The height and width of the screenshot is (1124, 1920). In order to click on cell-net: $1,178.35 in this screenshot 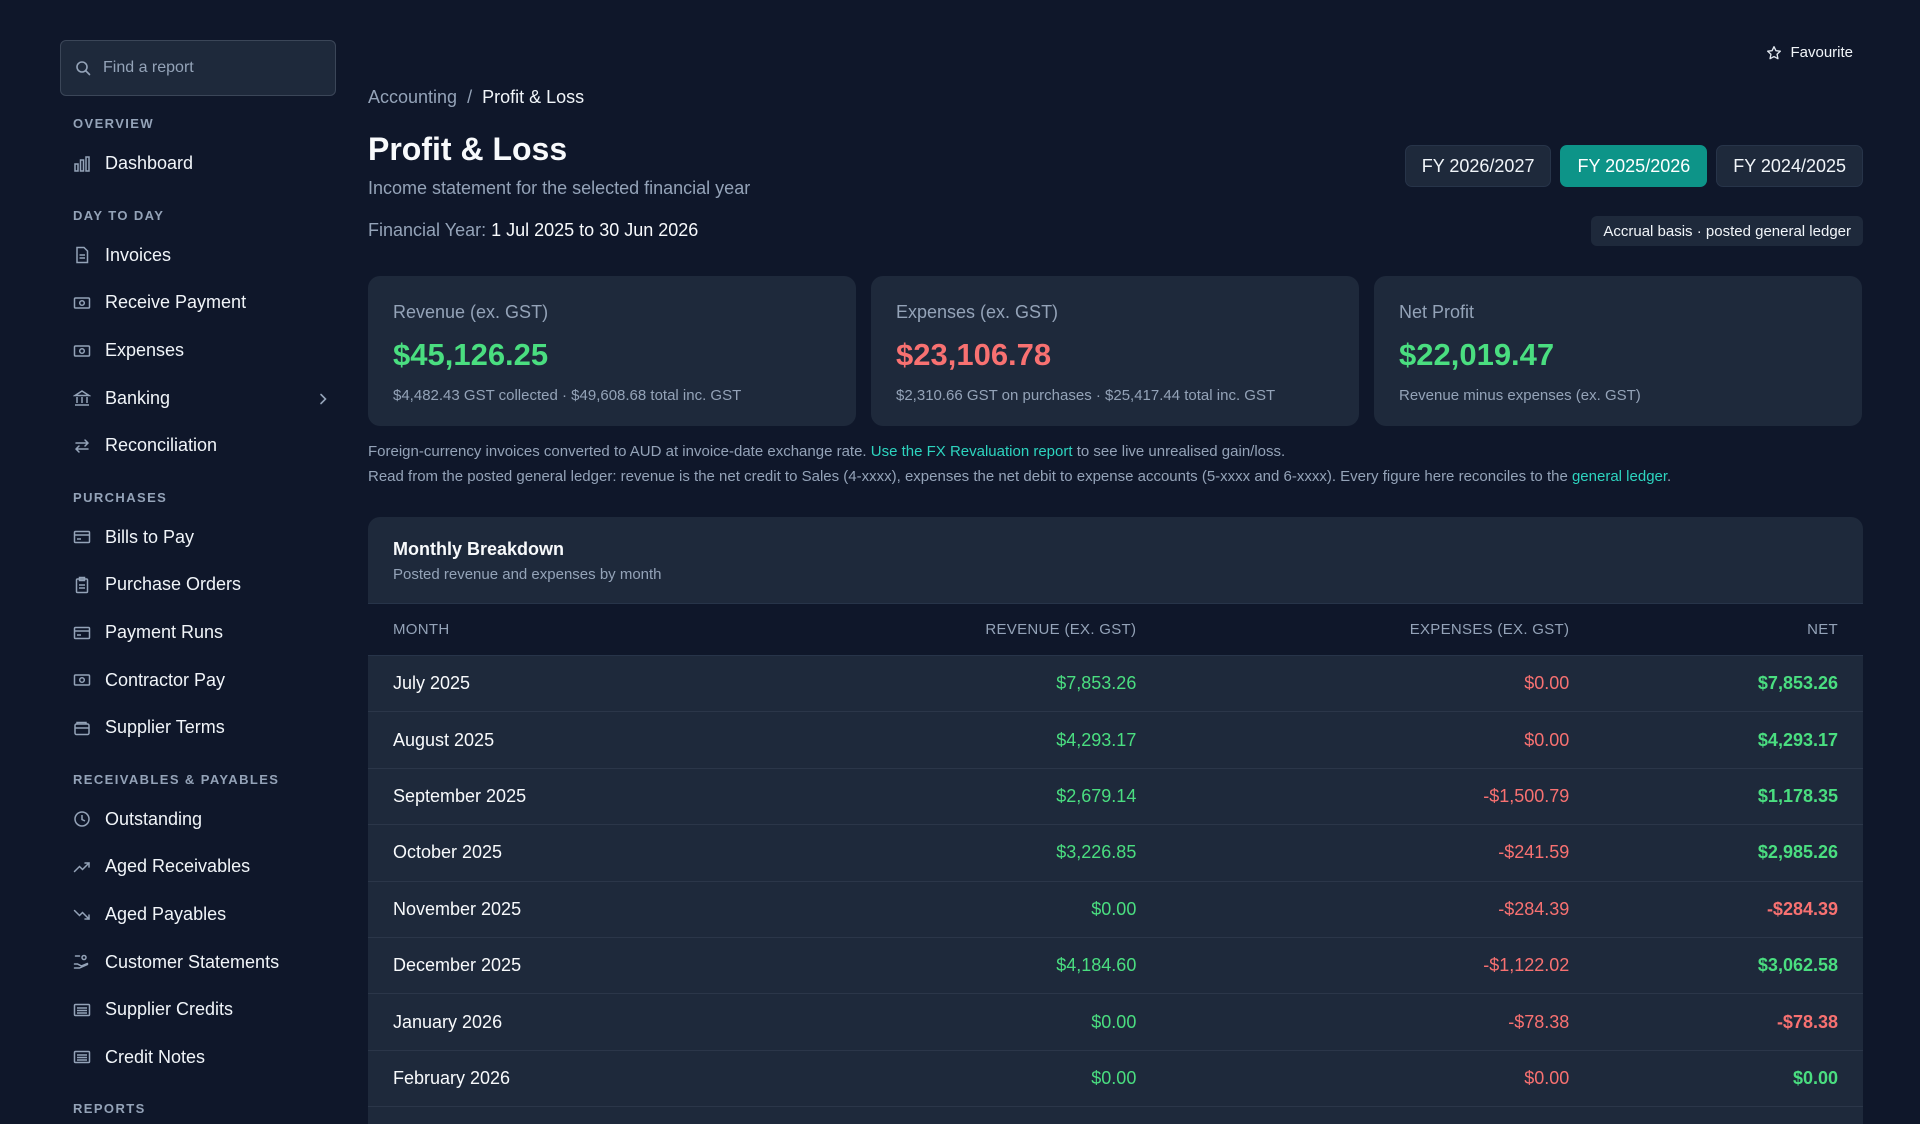, I will do `click(1797, 795)`.